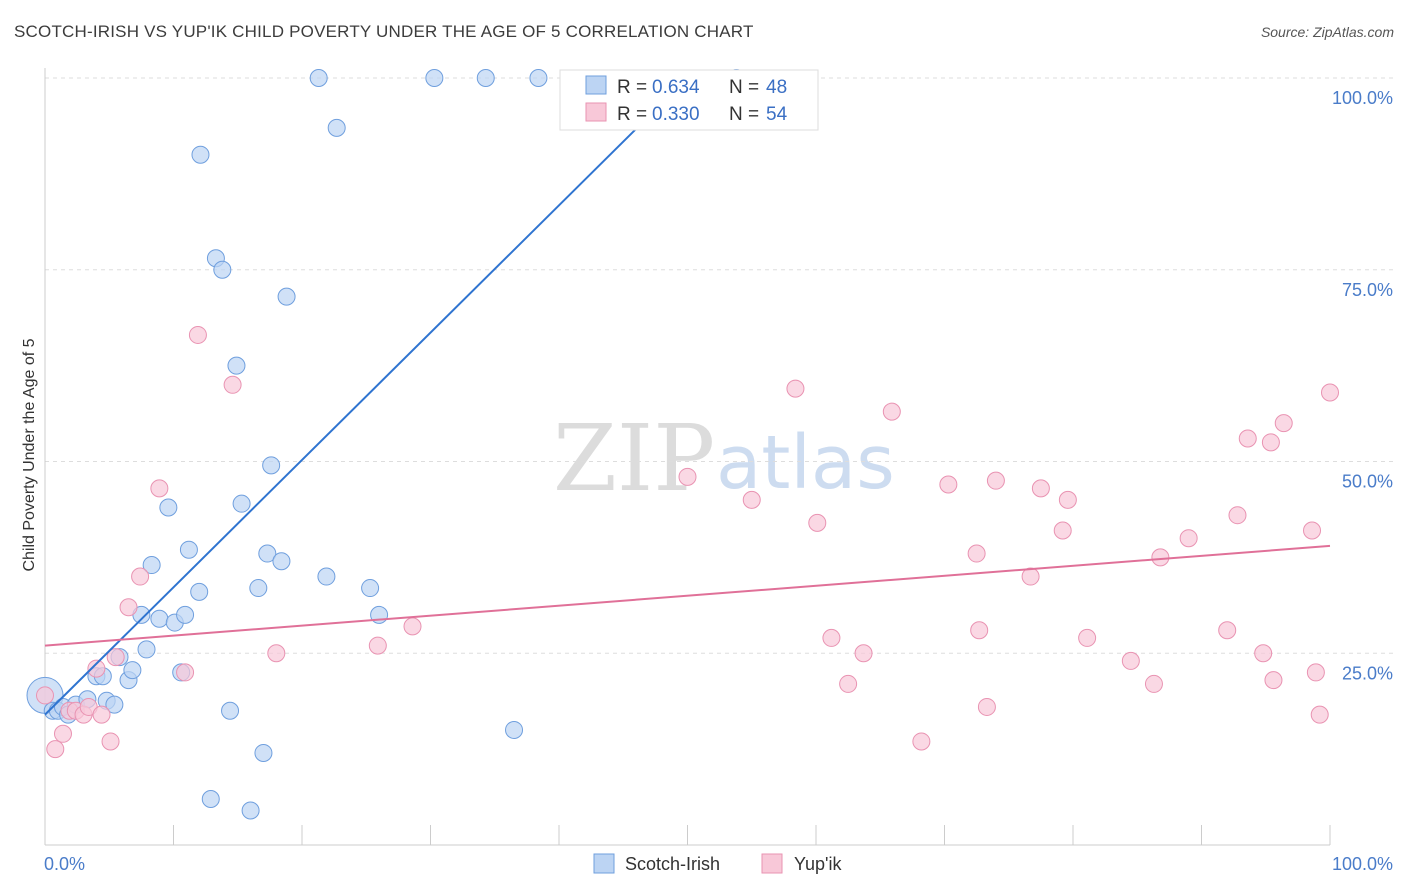 The width and height of the screenshot is (1406, 892). I want to click on bottom-legend: Scotch-Irish Yup'ik, so click(717, 863).